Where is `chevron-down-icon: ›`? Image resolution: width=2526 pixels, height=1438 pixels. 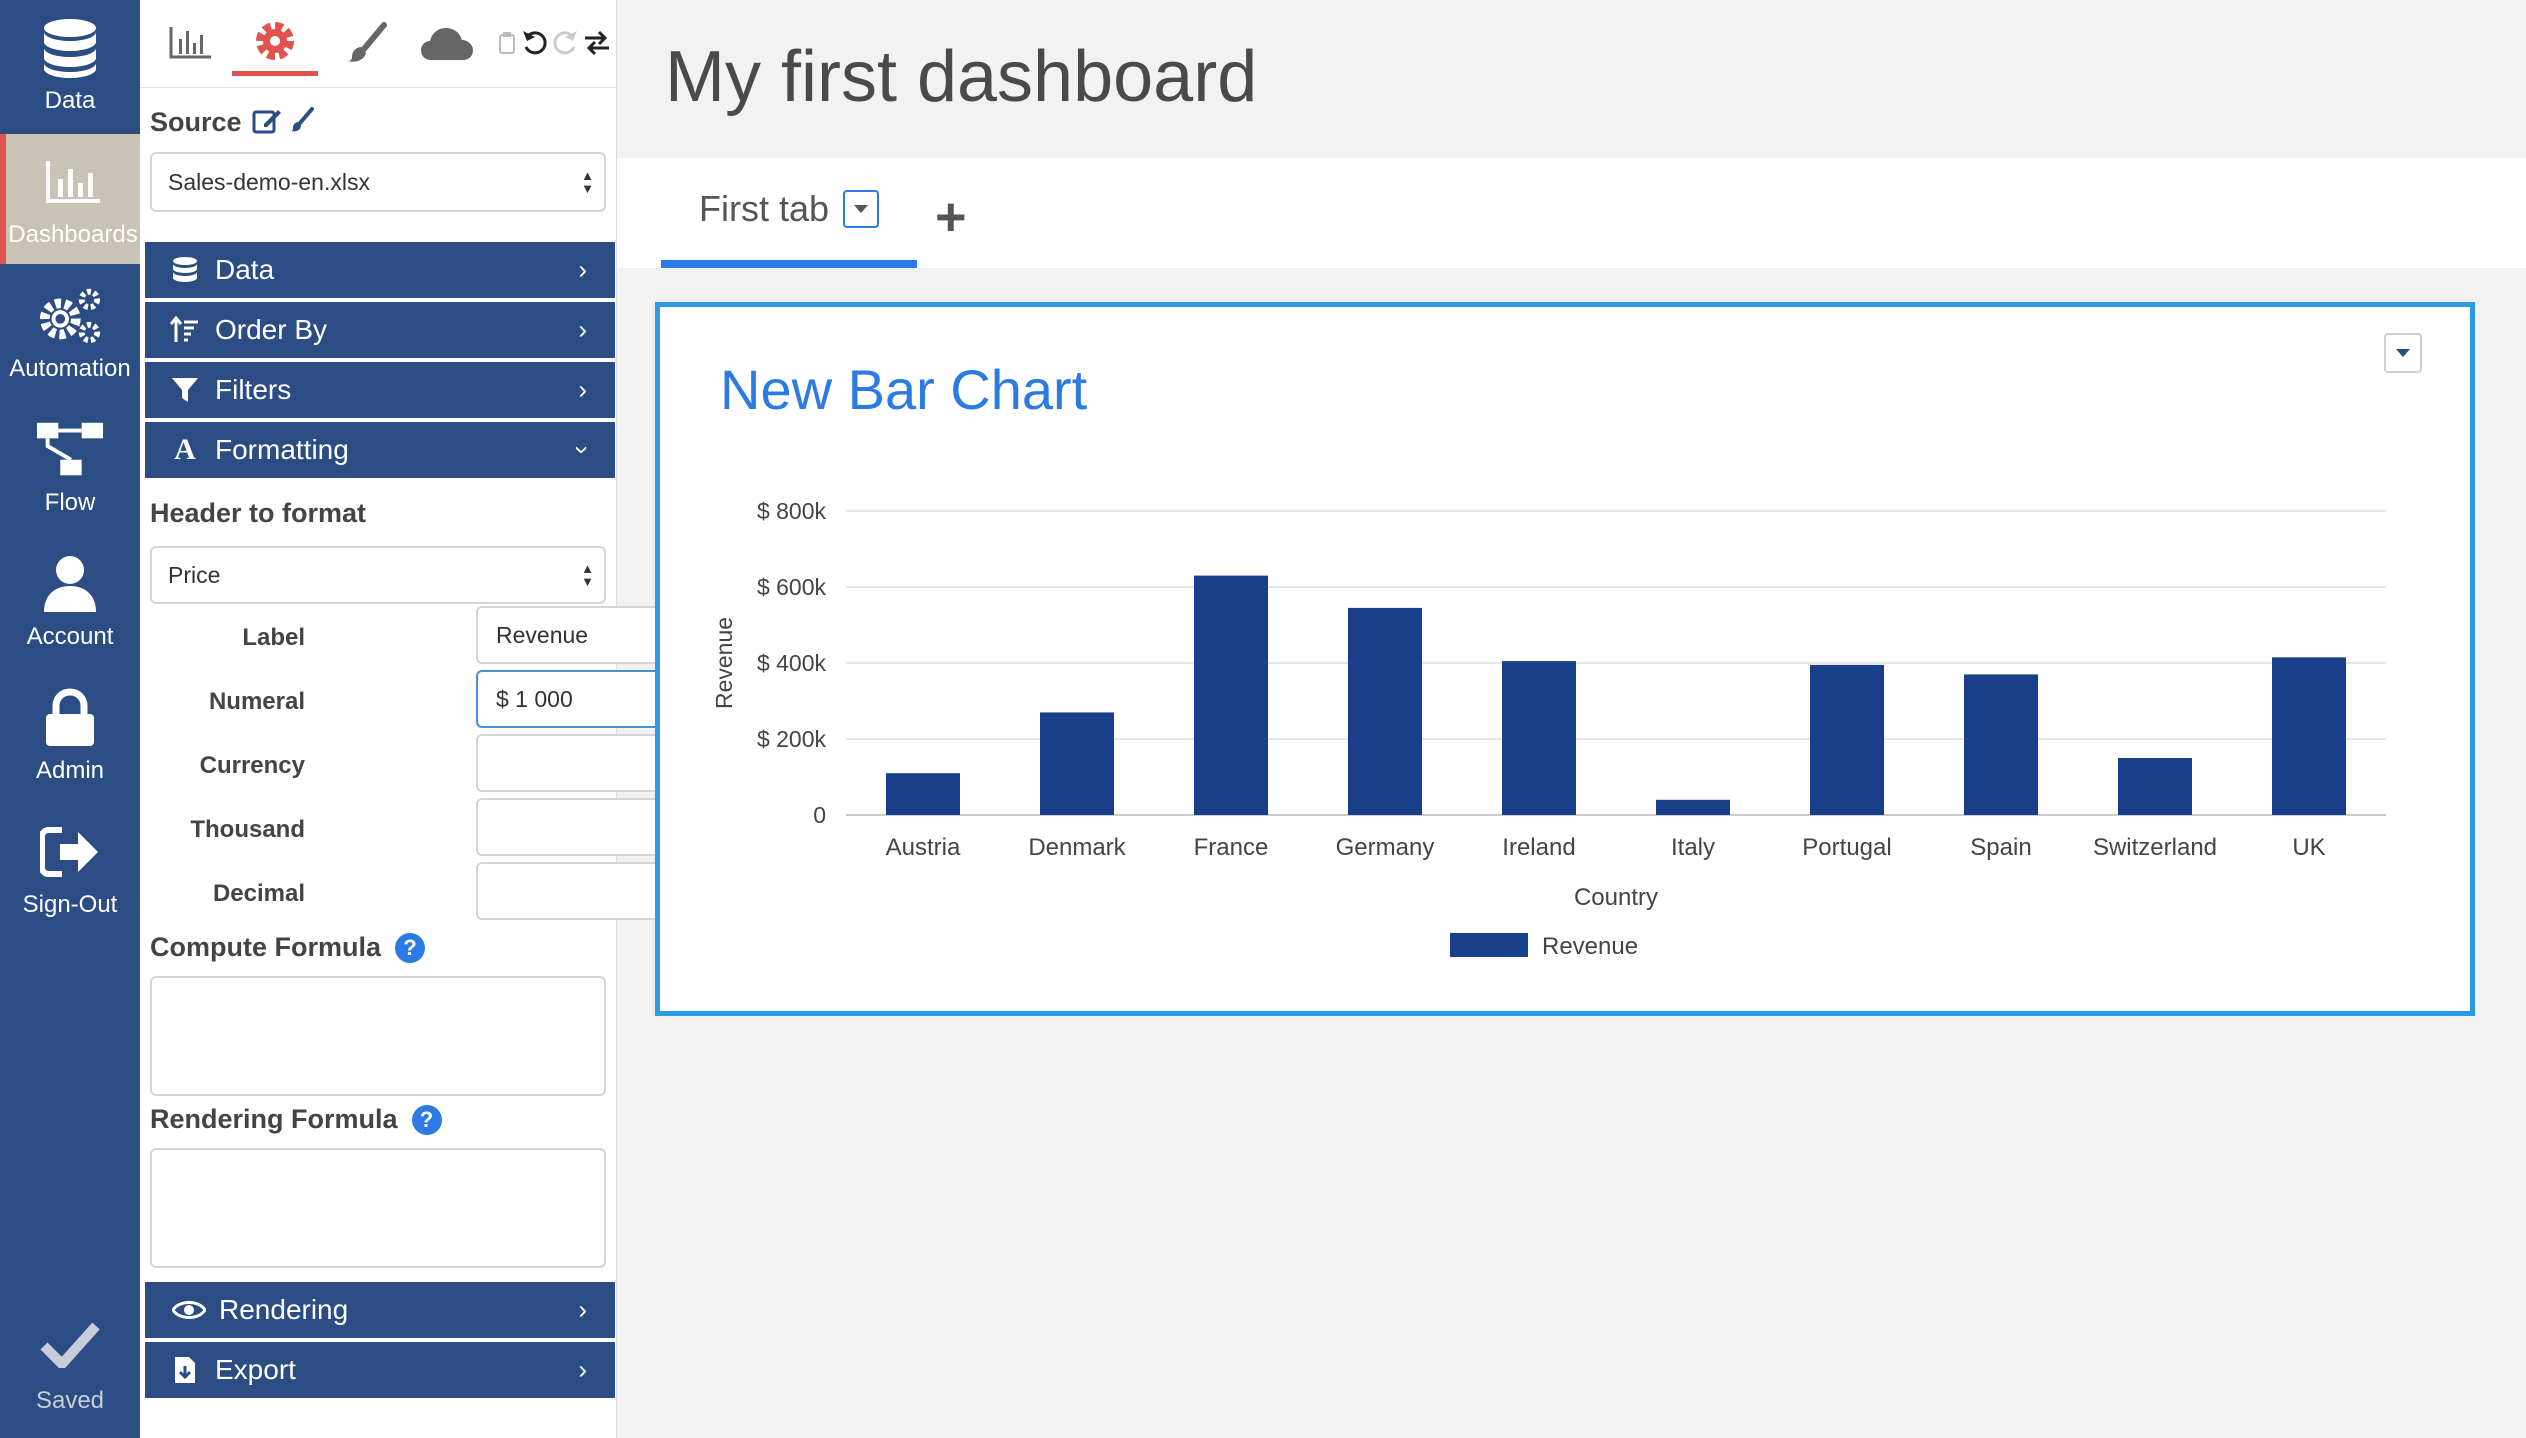
chevron-down-icon: › is located at coordinates (583, 450).